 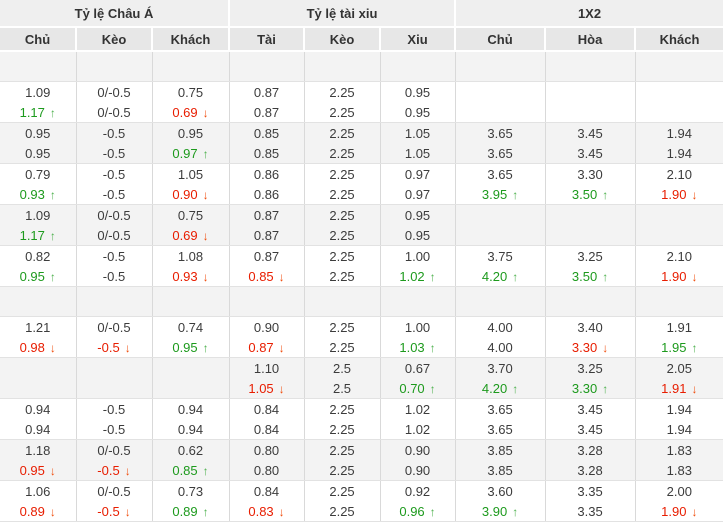 What do you see at coordinates (674, 347) in the screenshot?
I see `odds-value: 1.95` at bounding box center [674, 347].